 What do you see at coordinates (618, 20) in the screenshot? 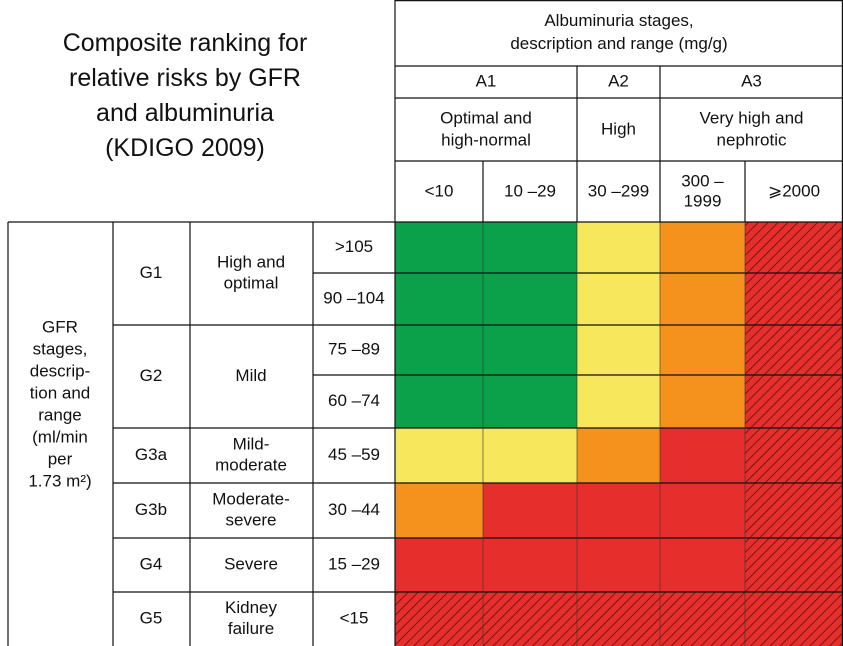
I see `albuminuria-header: Albuminuria stages,` at bounding box center [618, 20].